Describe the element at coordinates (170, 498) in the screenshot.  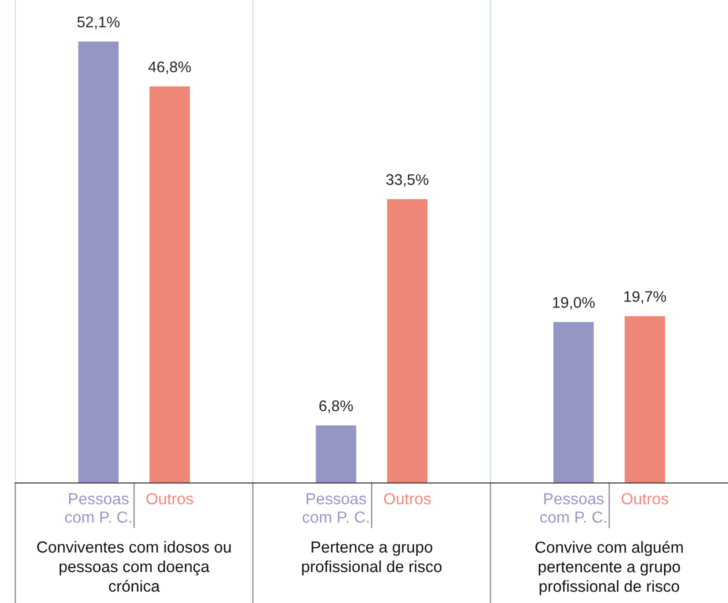
I see `series-label: Outros` at that location.